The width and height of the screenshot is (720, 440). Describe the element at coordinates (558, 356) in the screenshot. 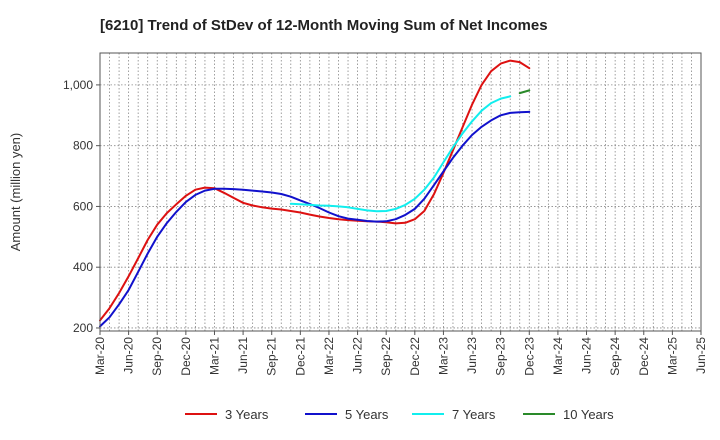

I see `x-tick-label: Mar-24` at that location.